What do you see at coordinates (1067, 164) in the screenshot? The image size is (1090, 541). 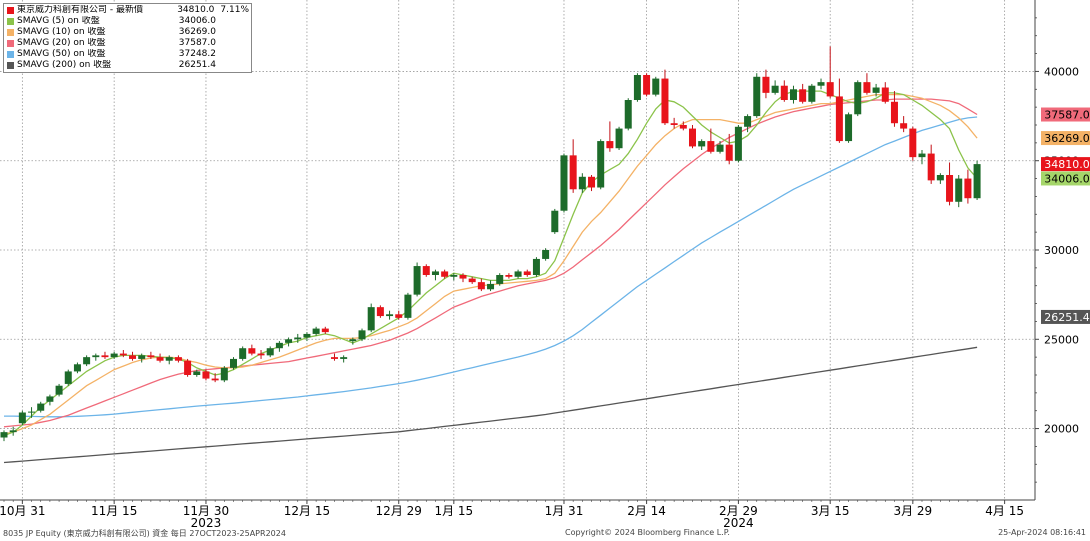 I see `price-tag-label: 34810.0` at bounding box center [1067, 164].